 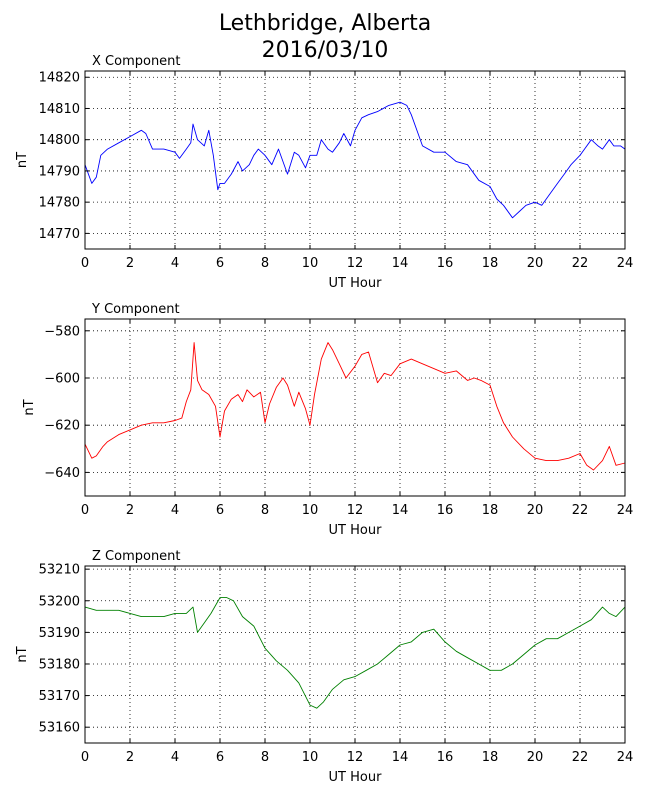 What do you see at coordinates (62, 426) in the screenshot?
I see `y-tick-label: −620` at bounding box center [62, 426].